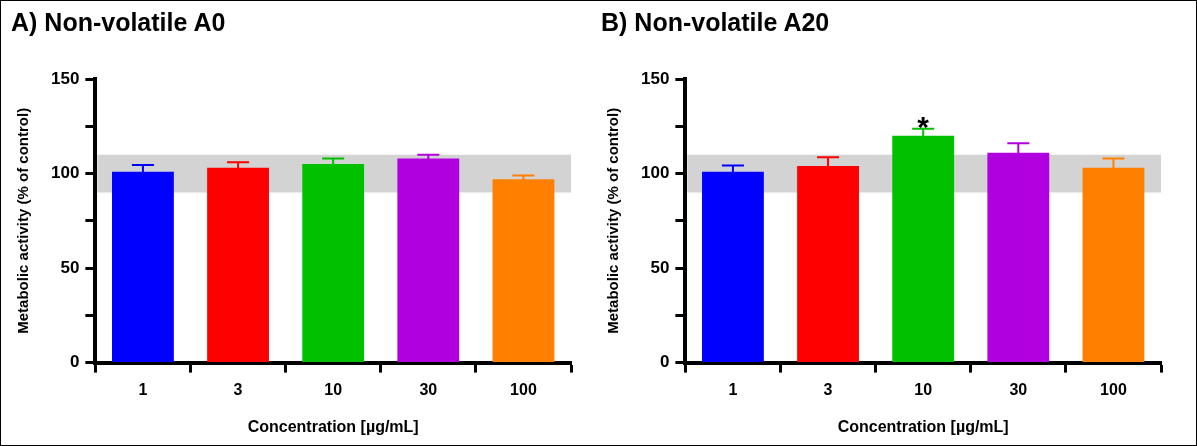 This screenshot has width=1197, height=446. Describe the element at coordinates (428, 260) in the screenshot. I see `bar` at that location.